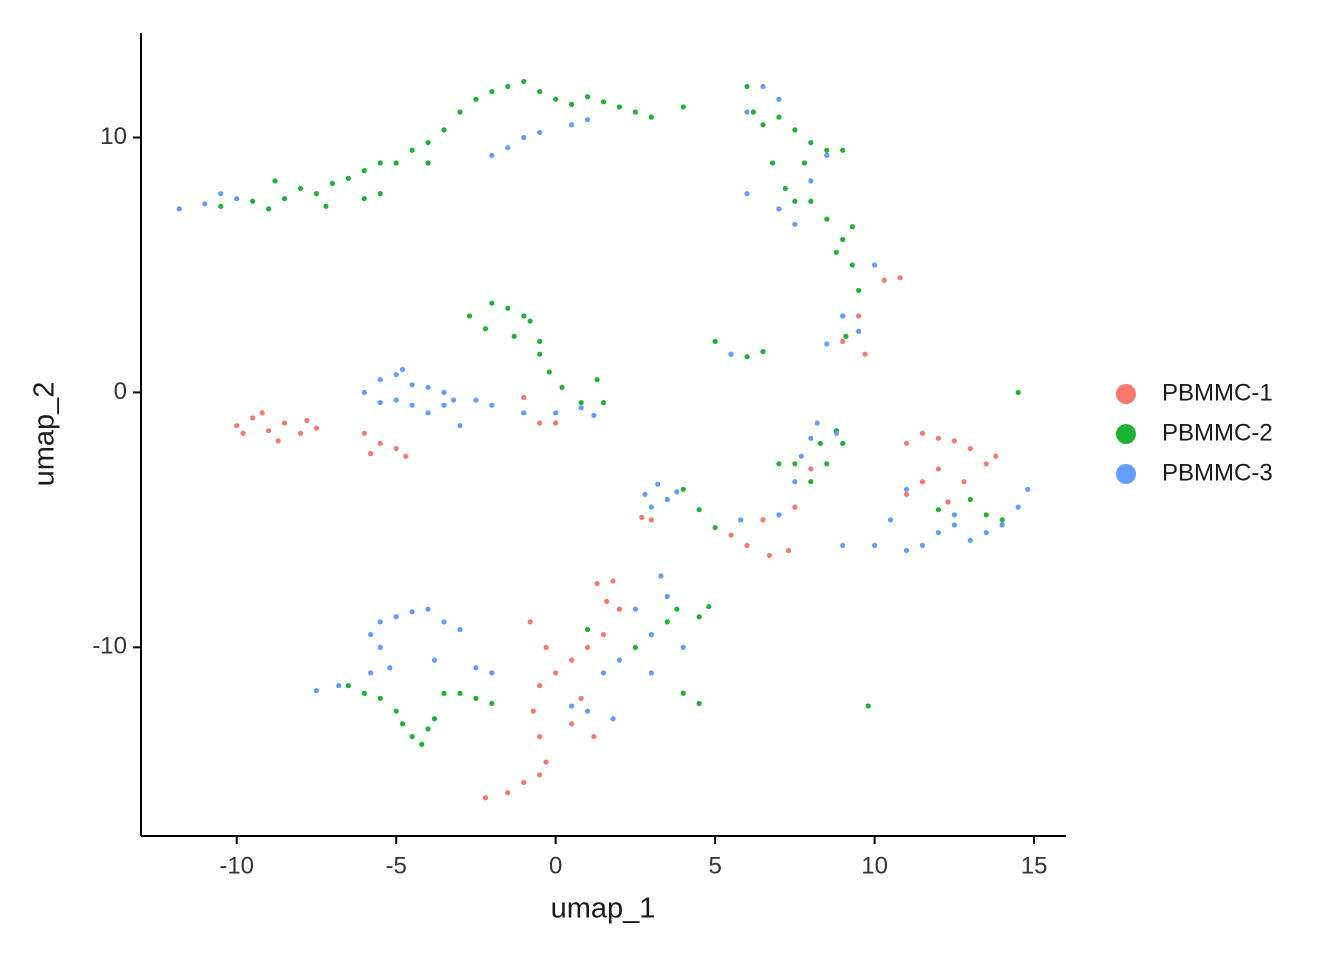  What do you see at coordinates (1217, 392) in the screenshot?
I see `legend-label: PBMMC-1` at bounding box center [1217, 392].